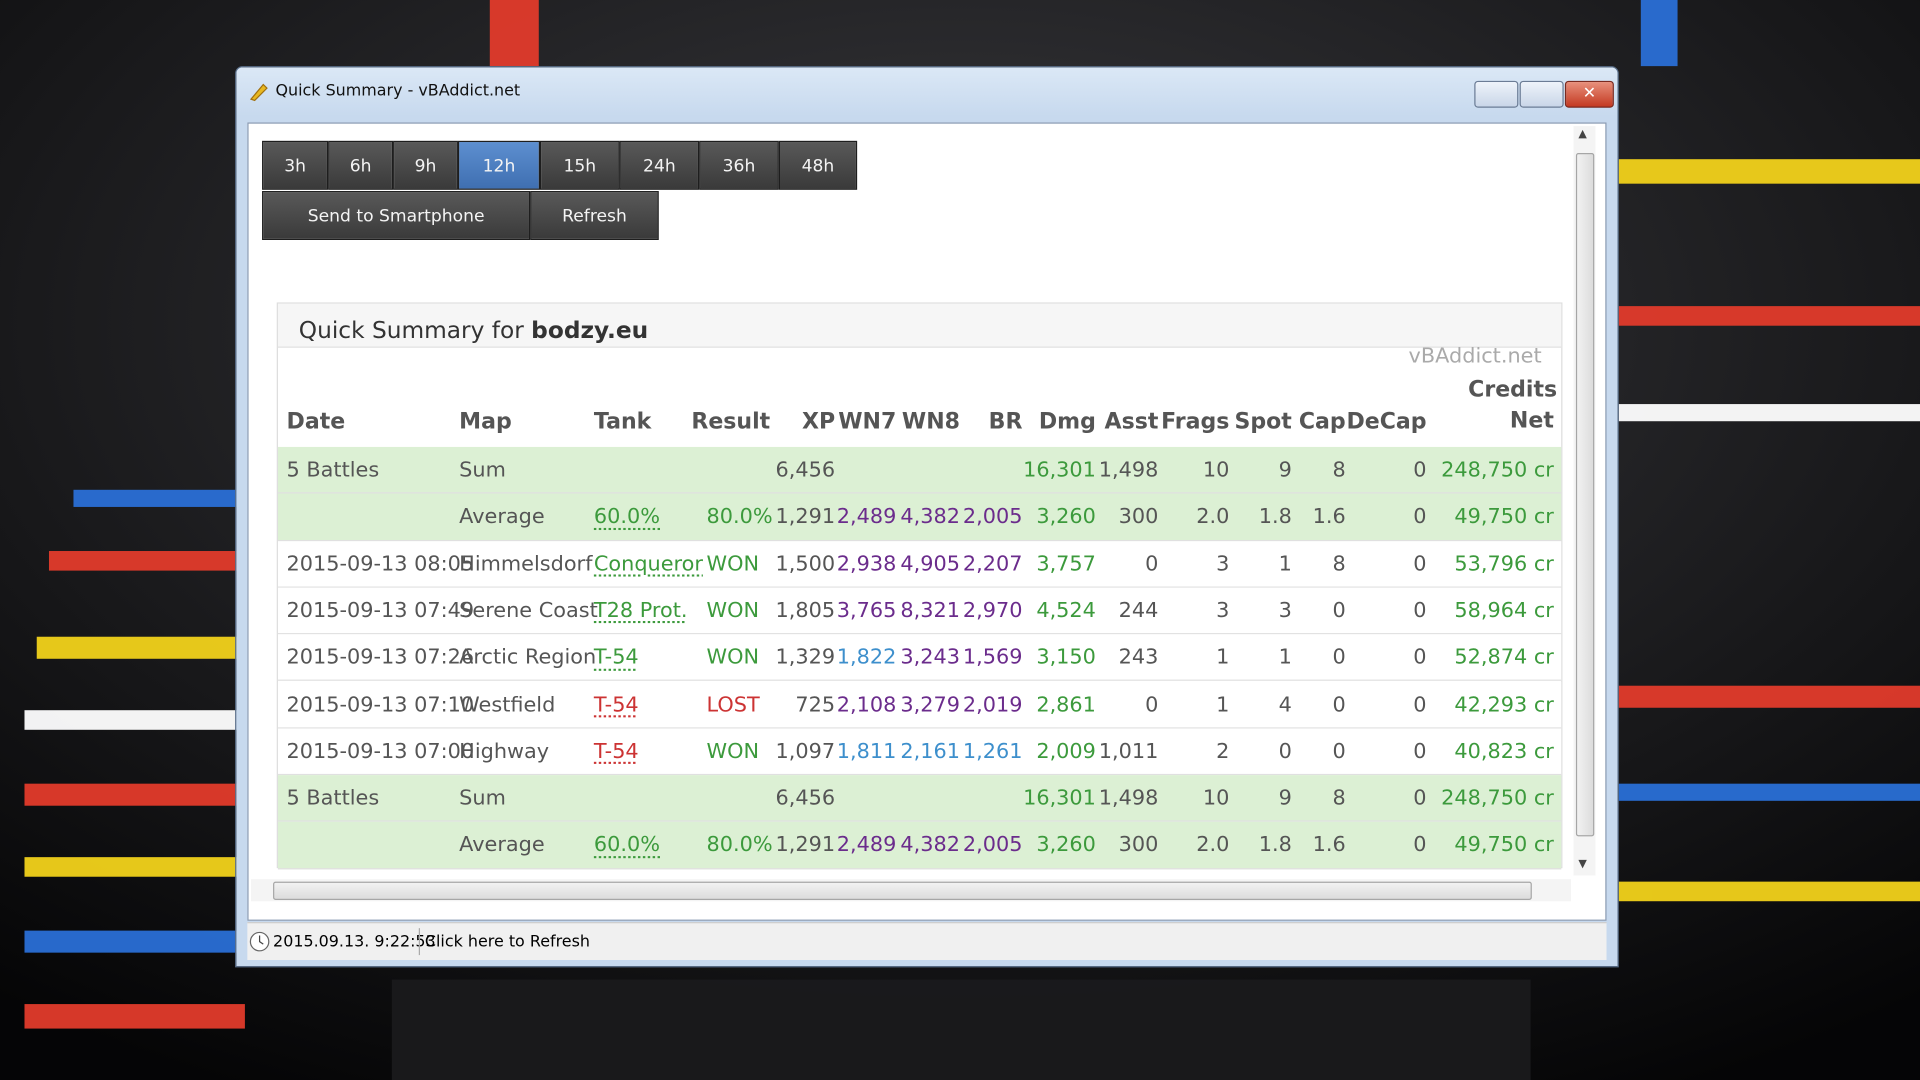  Describe the element at coordinates (866, 611) in the screenshot. I see `table-cell: 3,765` at that location.